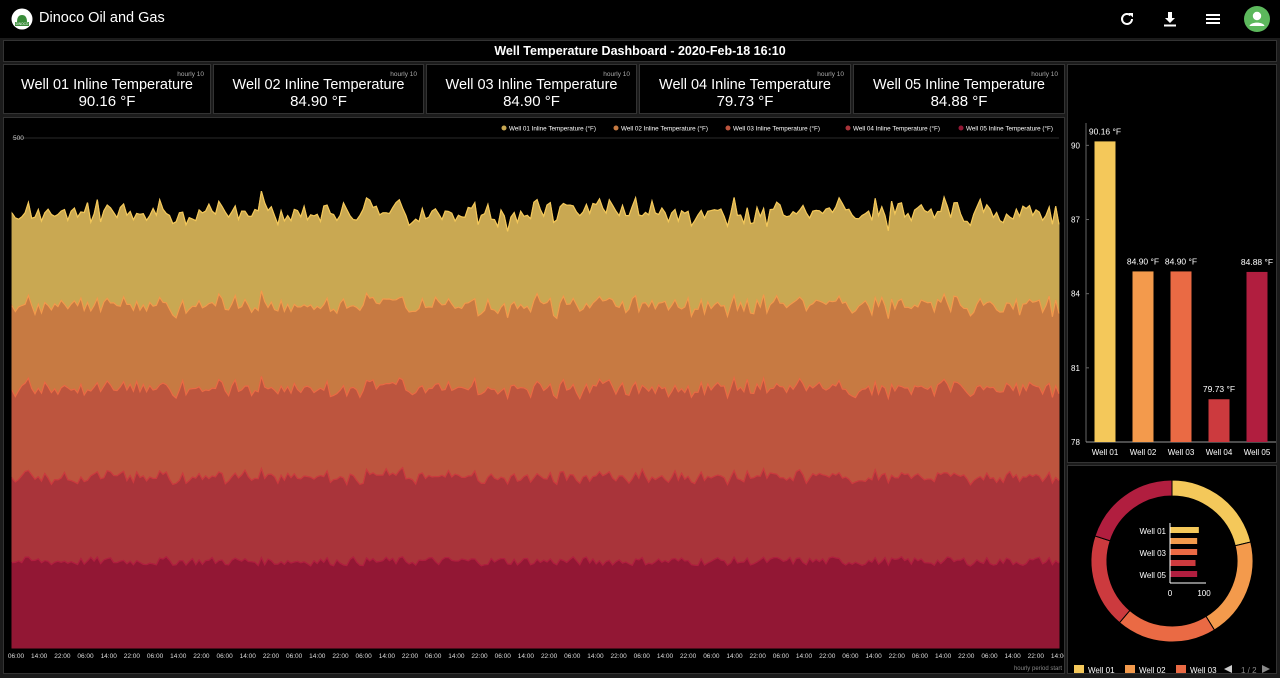 Image resolution: width=1280 pixels, height=678 pixels. I want to click on menu-icon, so click(1213, 19).